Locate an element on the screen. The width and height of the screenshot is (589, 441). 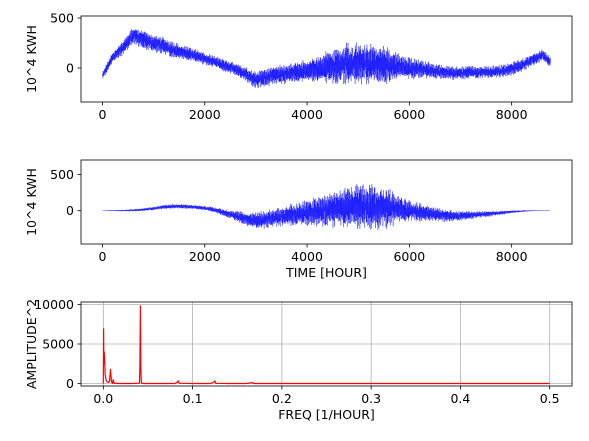
x-tick-label: 0.4 is located at coordinates (460, 398).